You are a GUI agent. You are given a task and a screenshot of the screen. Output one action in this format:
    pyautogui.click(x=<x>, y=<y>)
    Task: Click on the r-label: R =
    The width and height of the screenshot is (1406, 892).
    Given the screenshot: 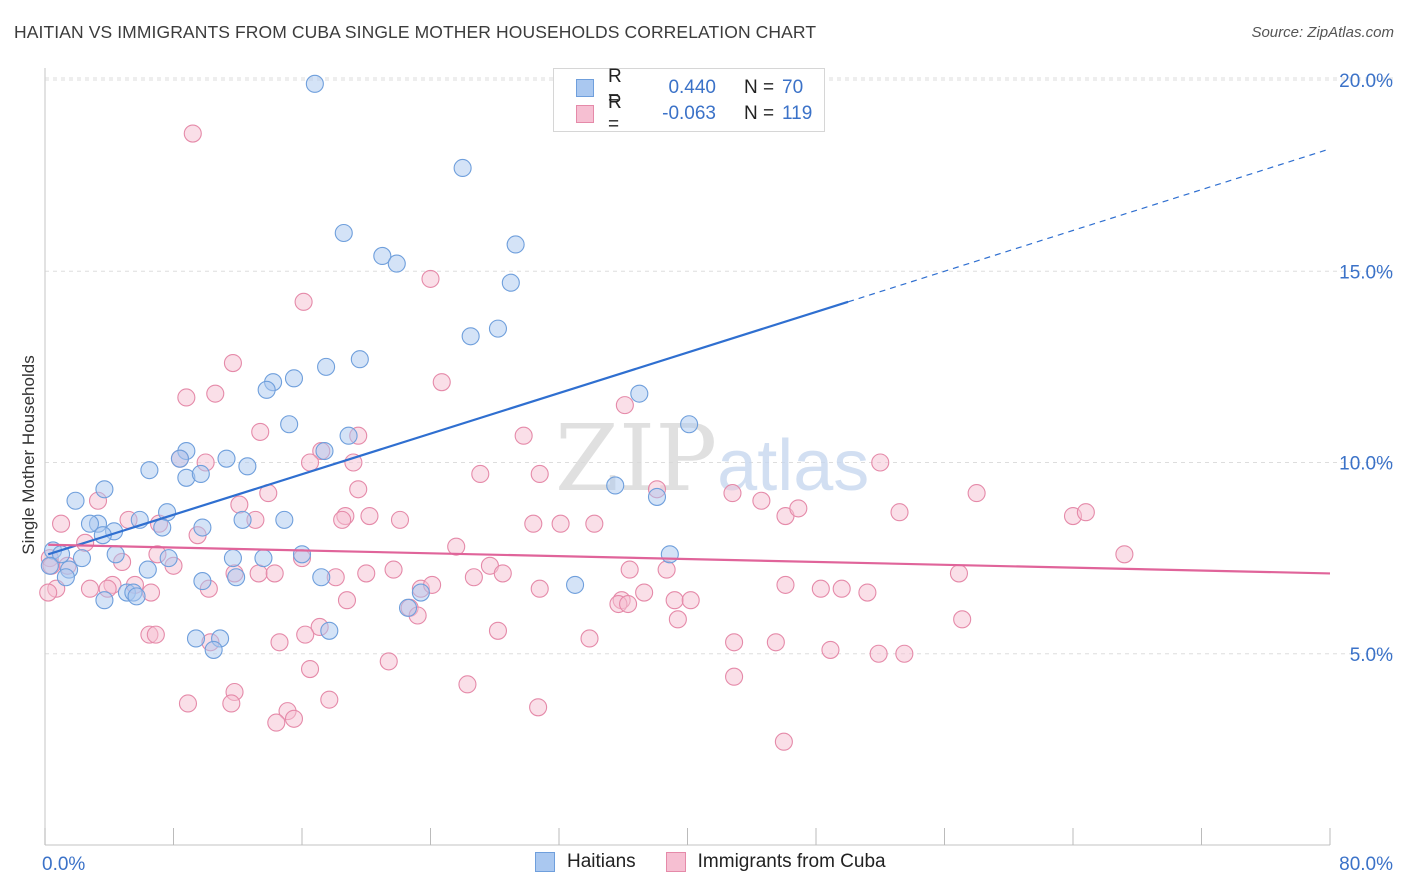 What is the action you would take?
    pyautogui.click(x=615, y=113)
    